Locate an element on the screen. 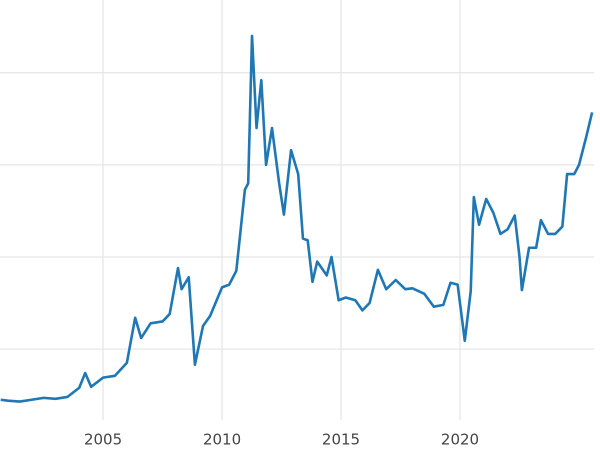 The image size is (600, 450). x-tick-label: 2005 is located at coordinates (103, 440).